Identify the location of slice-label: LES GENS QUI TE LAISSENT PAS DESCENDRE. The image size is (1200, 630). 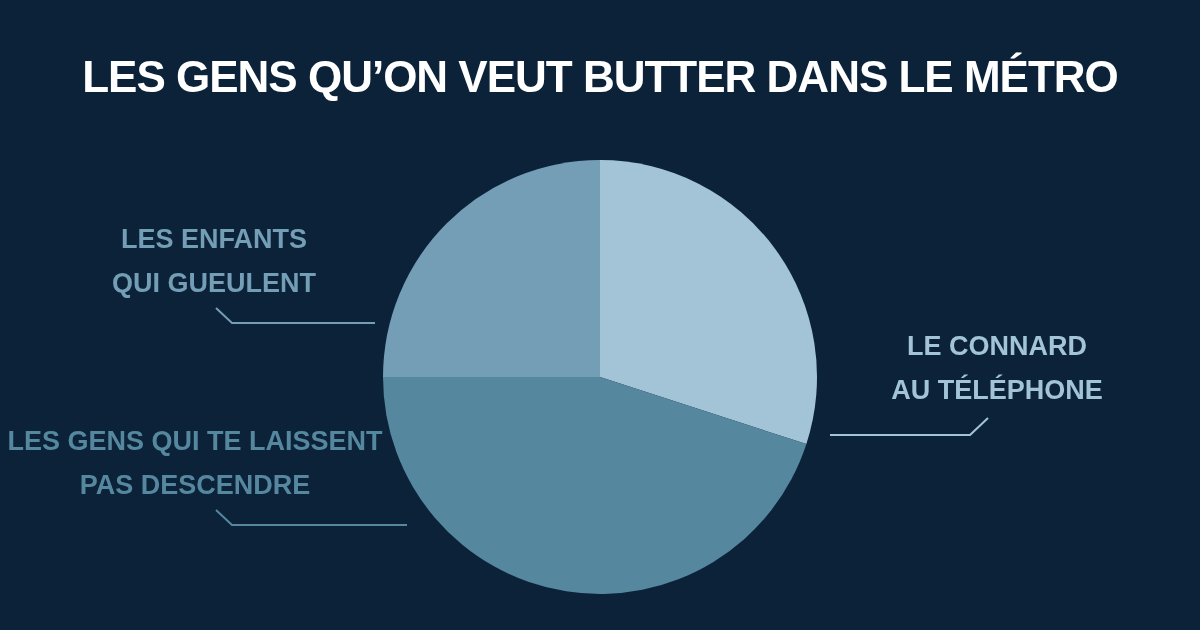
(195, 463).